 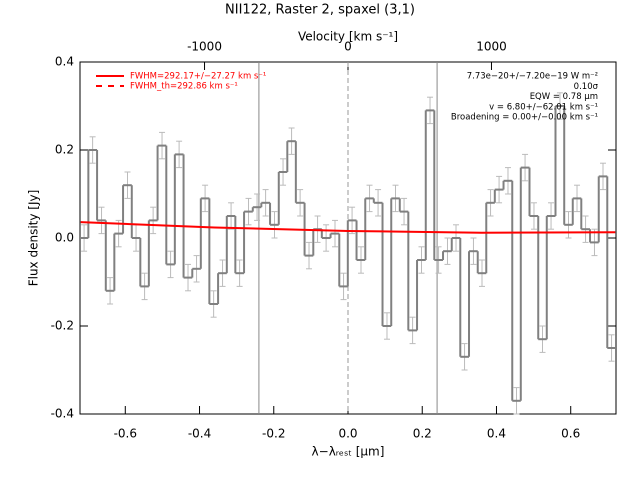 What do you see at coordinates (198, 77) in the screenshot?
I see `legend-label: FWHM=292.17+/−27.27 km s⁻¹` at bounding box center [198, 77].